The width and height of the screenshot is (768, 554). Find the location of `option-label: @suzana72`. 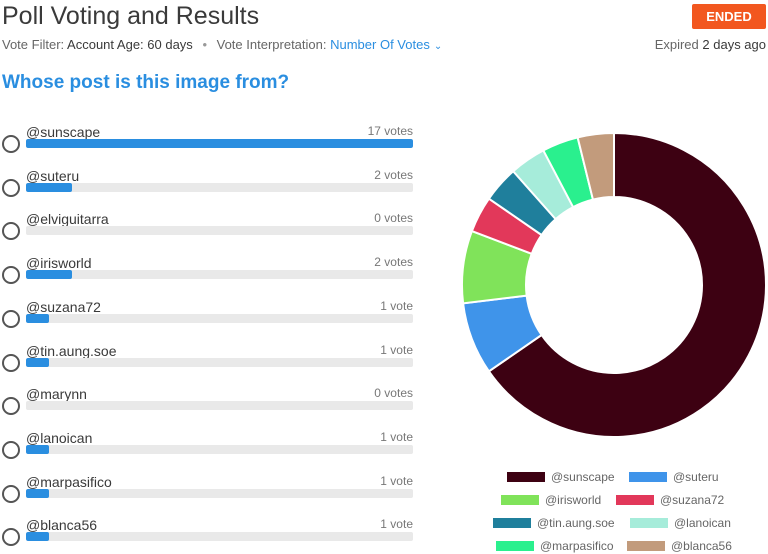

option-label: @suzana72 is located at coordinates (63, 306).